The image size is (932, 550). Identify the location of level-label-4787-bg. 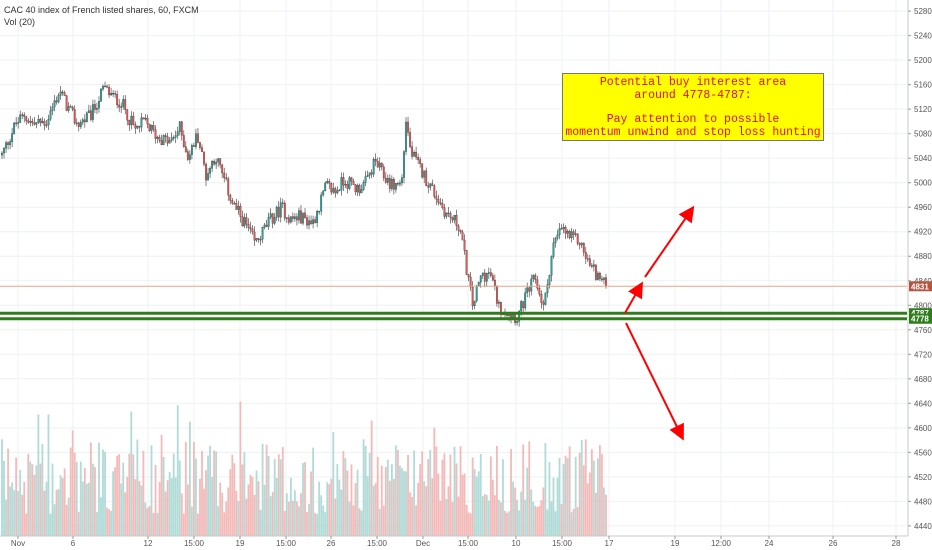
(920, 313).